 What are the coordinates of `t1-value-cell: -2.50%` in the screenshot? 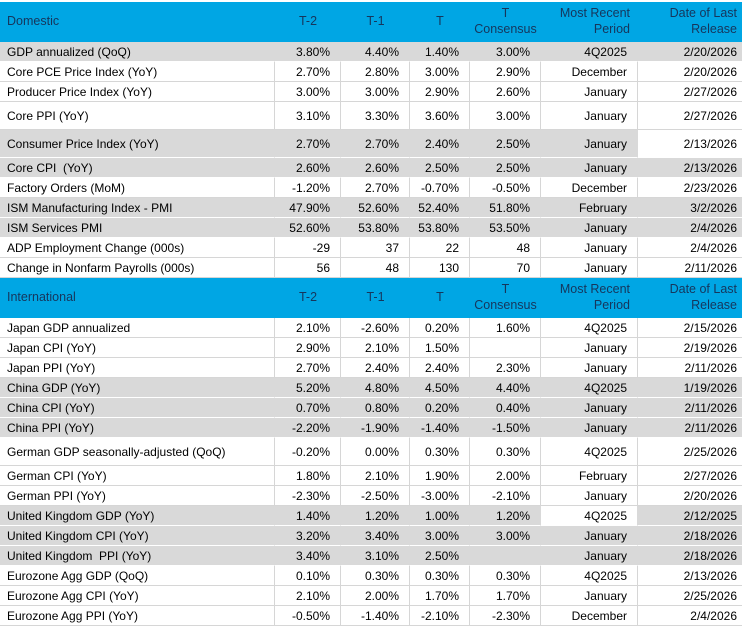 It's located at (375, 496).